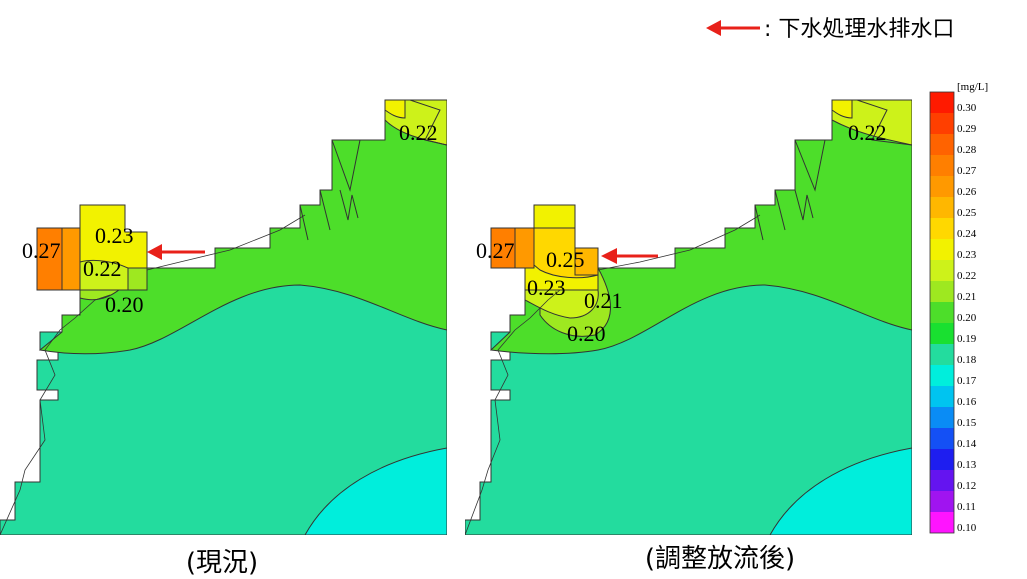 The image size is (1027, 579). Describe the element at coordinates (966, 297) in the screenshot. I see `colorbar-tick-label: 0.21` at that location.